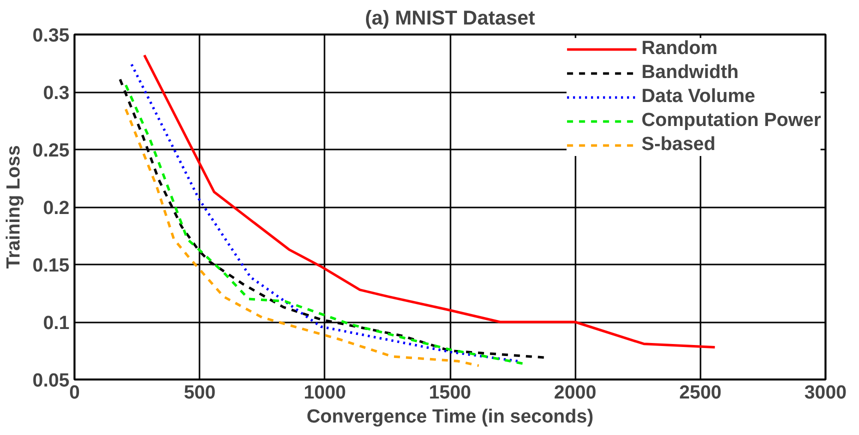 Image resolution: width=859 pixels, height=435 pixels. I want to click on y-tick-label: 0.3, so click(56, 93).